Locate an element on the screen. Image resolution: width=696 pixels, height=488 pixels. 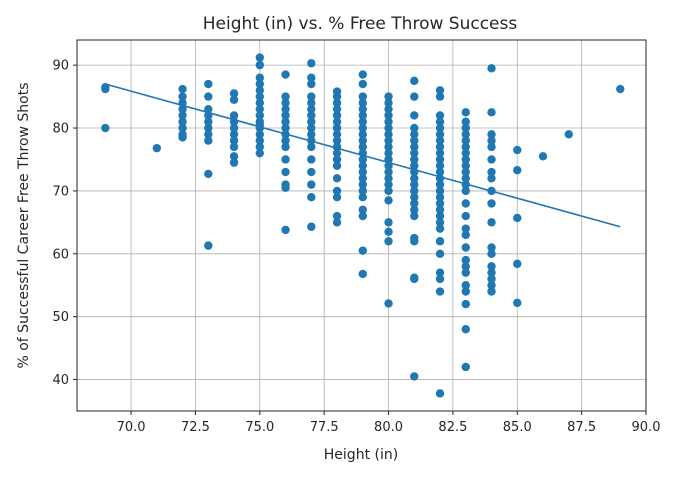
y-axis-label: % of Successful Career Free Throw Shots is located at coordinates (24, 225).